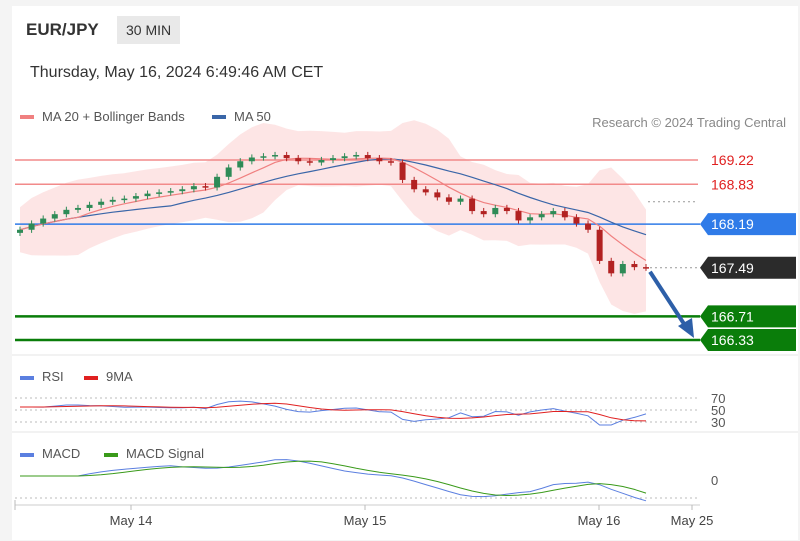 Image resolution: width=800 pixels, height=541 pixels. What do you see at coordinates (365, 520) in the screenshot?
I see `x-tick-label: May 15` at bounding box center [365, 520].